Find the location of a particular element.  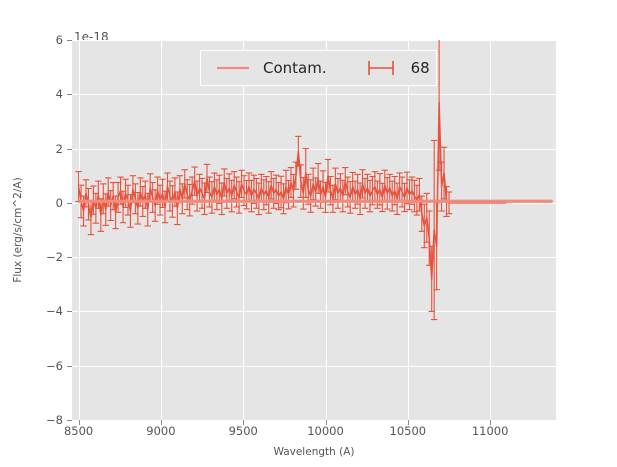

legend-label-contam: Contam. is located at coordinates (295, 68).